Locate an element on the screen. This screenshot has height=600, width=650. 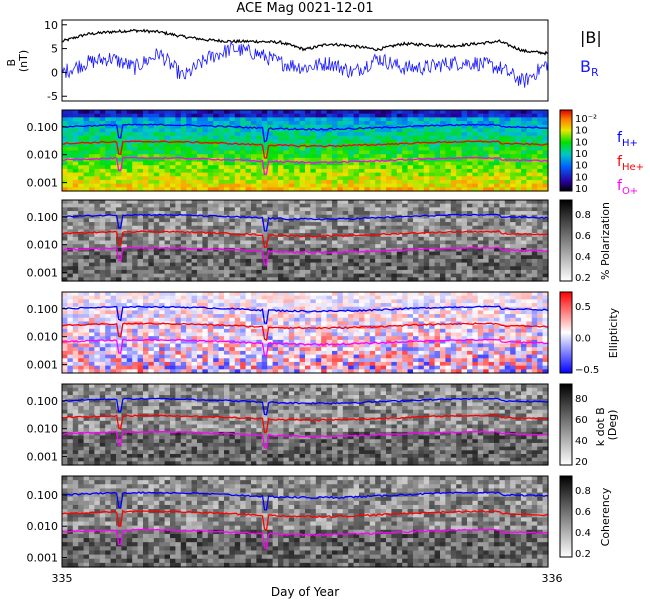
panel-1-bg is located at coordinates (305, 60).